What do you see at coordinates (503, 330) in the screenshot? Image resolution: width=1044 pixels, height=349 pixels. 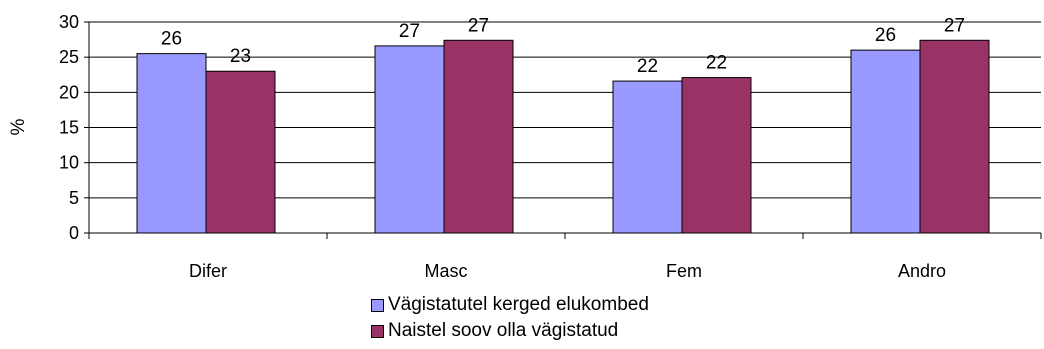 I see `legend-label-series-2: Naistel soov olla vägistatud` at bounding box center [503, 330].